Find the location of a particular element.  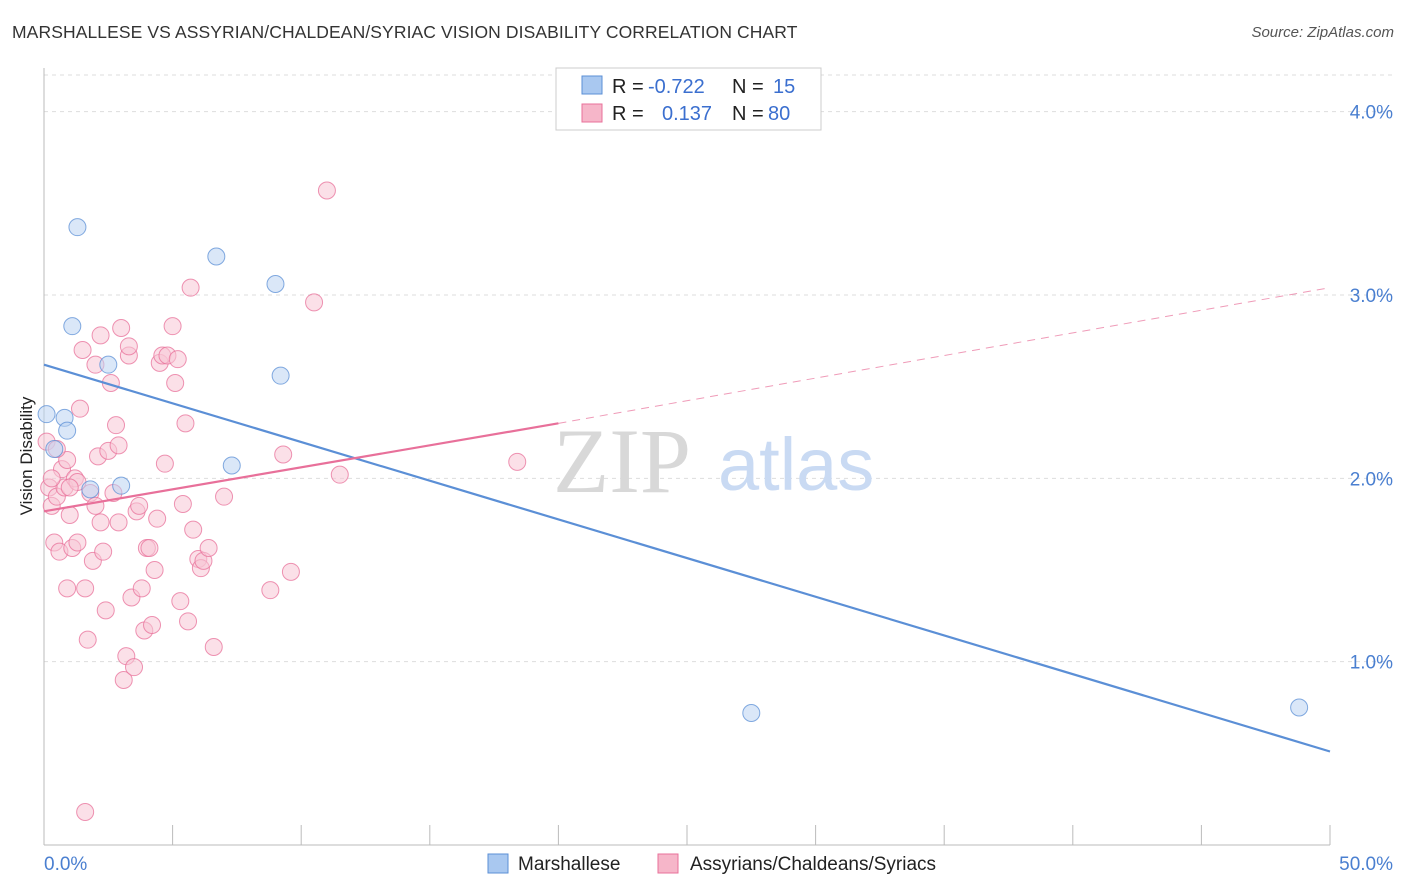

legend-n-label-2: N = is located at coordinates (748, 114).